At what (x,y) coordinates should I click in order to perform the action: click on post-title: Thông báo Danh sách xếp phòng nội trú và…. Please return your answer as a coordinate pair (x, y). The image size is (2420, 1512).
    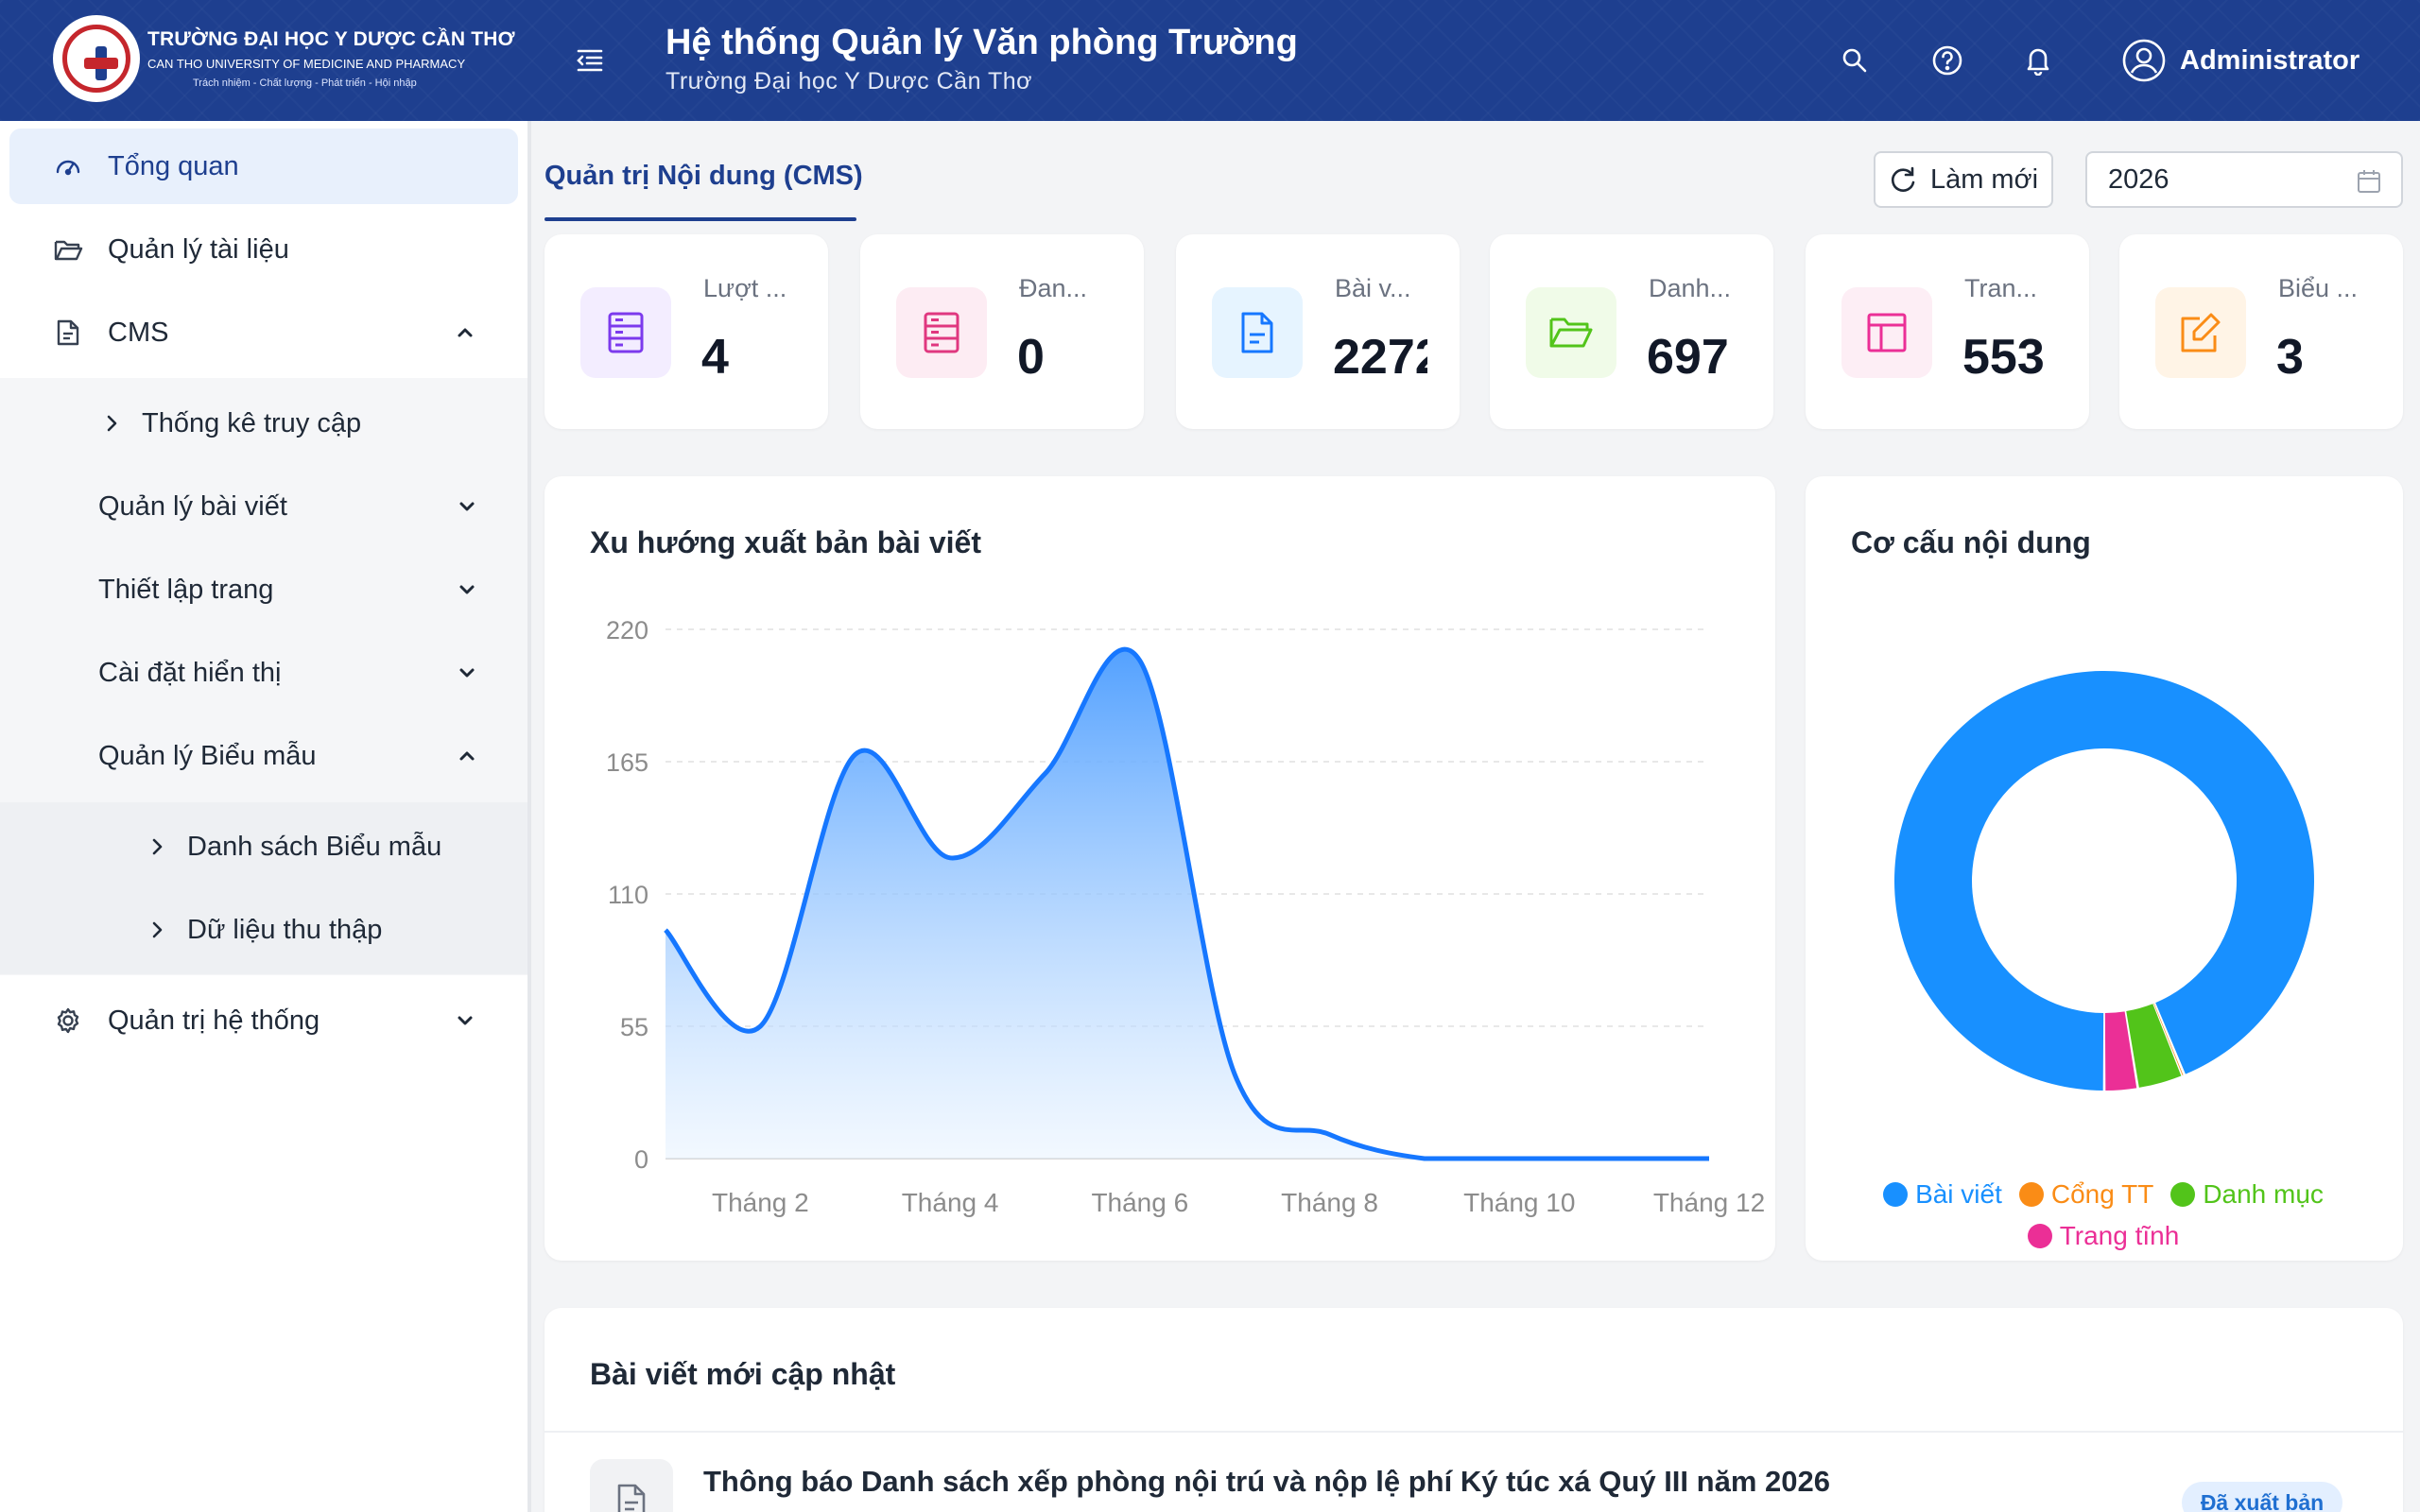
    Looking at the image, I should click on (1267, 1481).